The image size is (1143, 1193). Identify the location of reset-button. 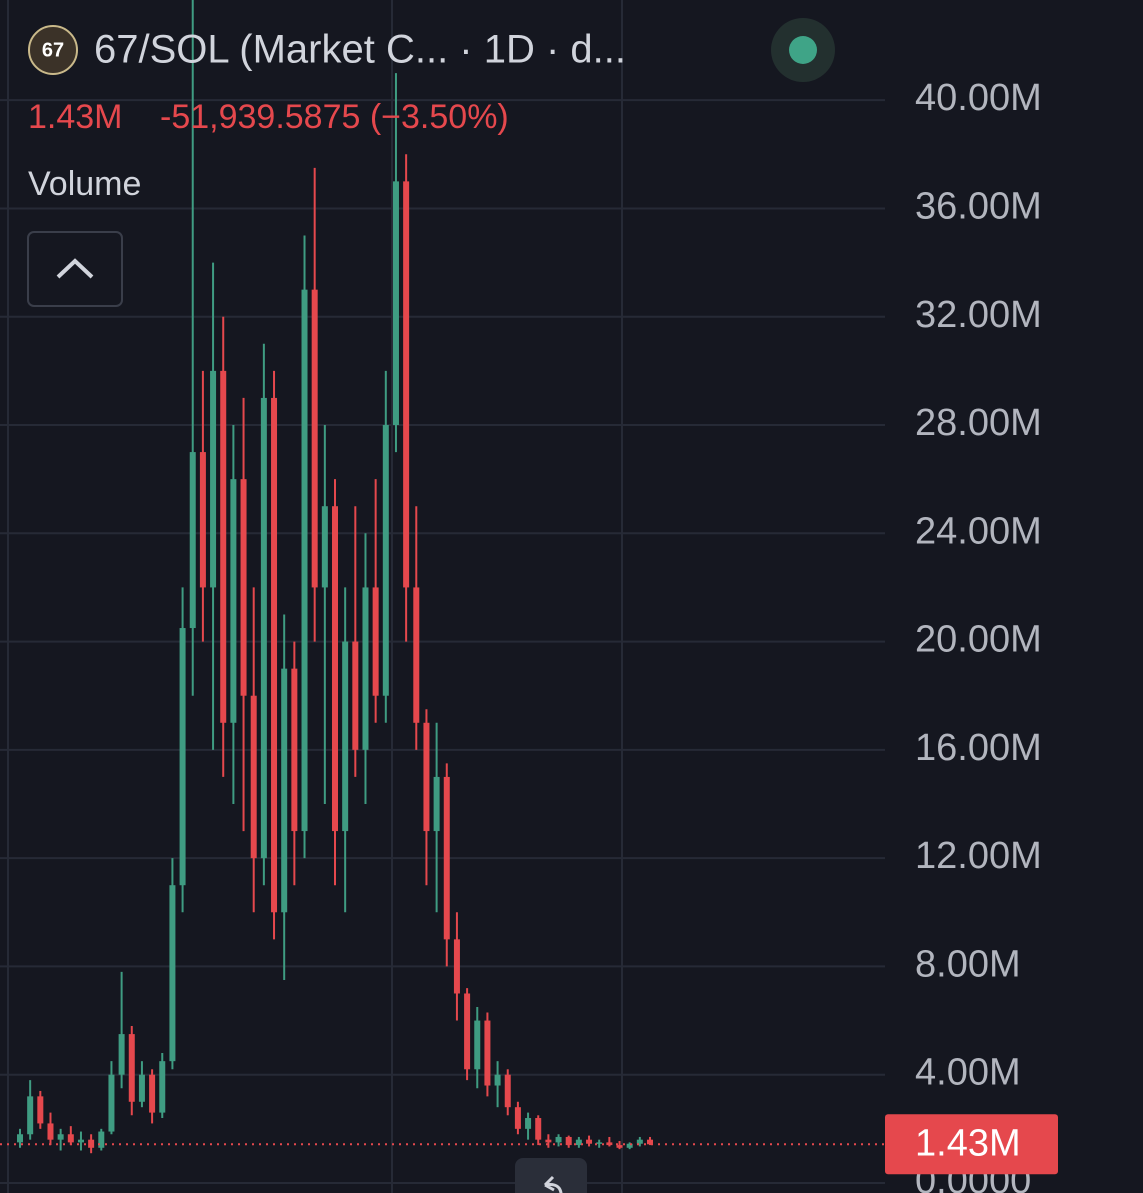
(551, 1175).